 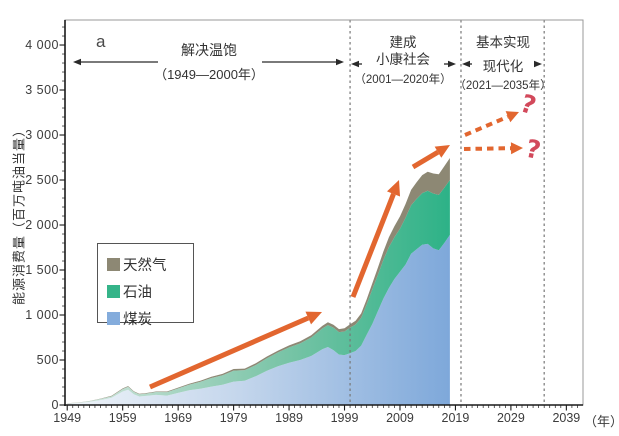 I want to click on x-tick-label-2029: 2029, so click(x=510, y=418).